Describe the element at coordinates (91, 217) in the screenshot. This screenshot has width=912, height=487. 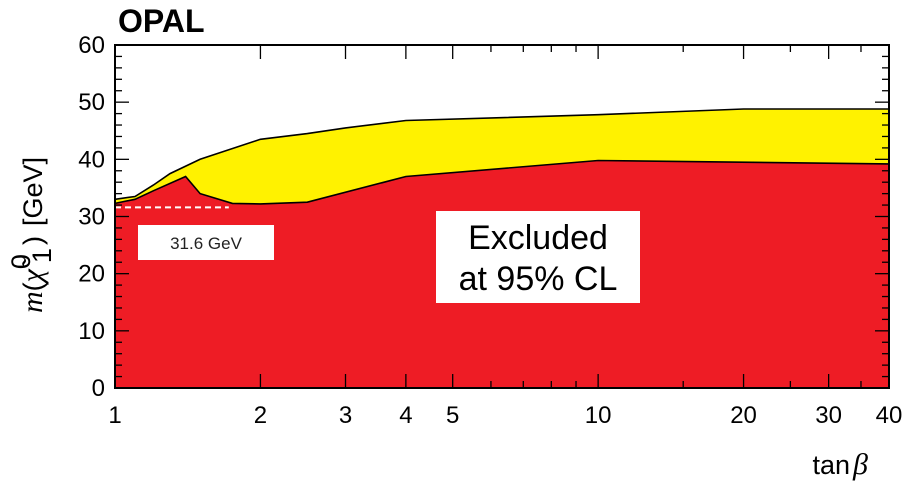
I see `y-tick-label: 30` at that location.